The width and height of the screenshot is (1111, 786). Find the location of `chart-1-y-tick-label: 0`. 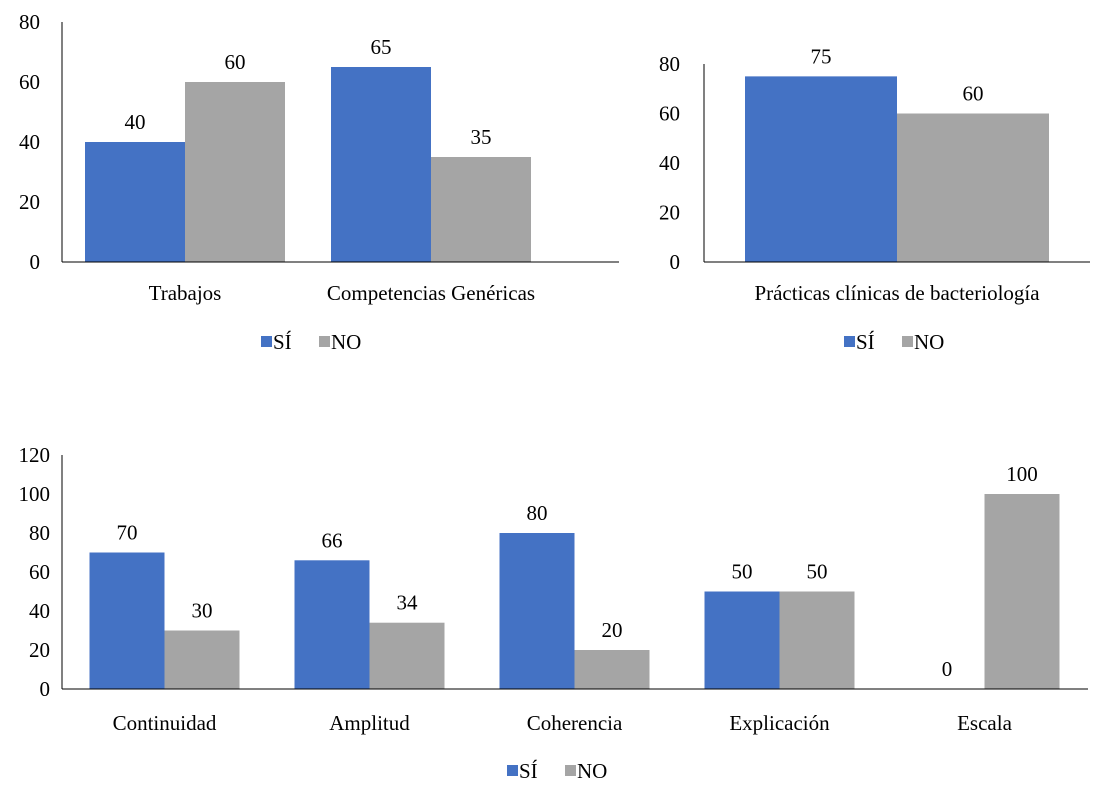

chart-1-y-tick-label: 0 is located at coordinates (35, 262).